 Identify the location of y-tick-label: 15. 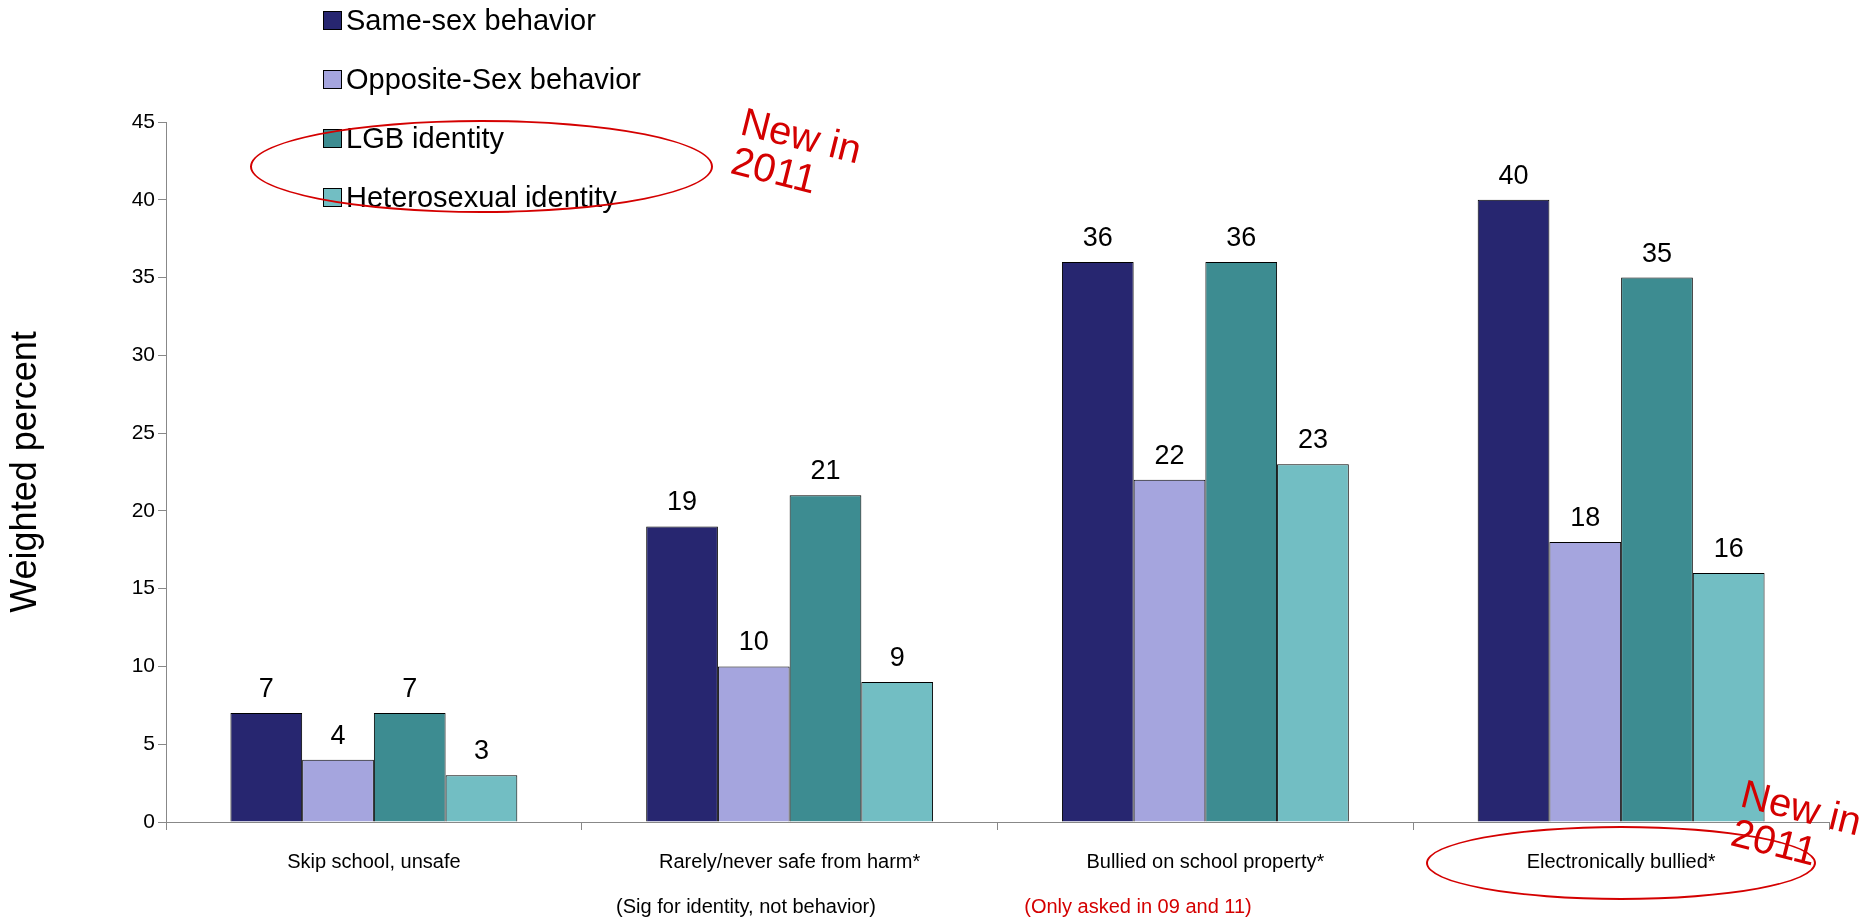
(143, 587).